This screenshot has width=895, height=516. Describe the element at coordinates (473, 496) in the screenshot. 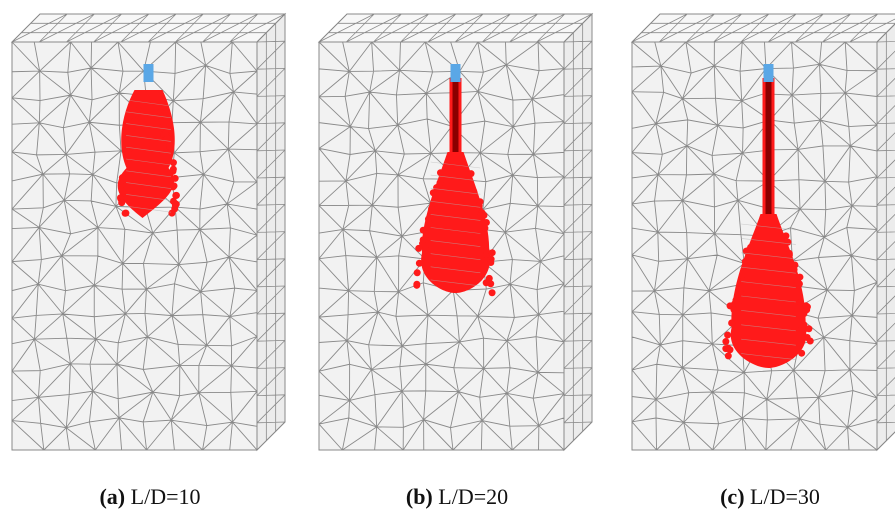

I see `caption-label-b: L/D=20` at that location.